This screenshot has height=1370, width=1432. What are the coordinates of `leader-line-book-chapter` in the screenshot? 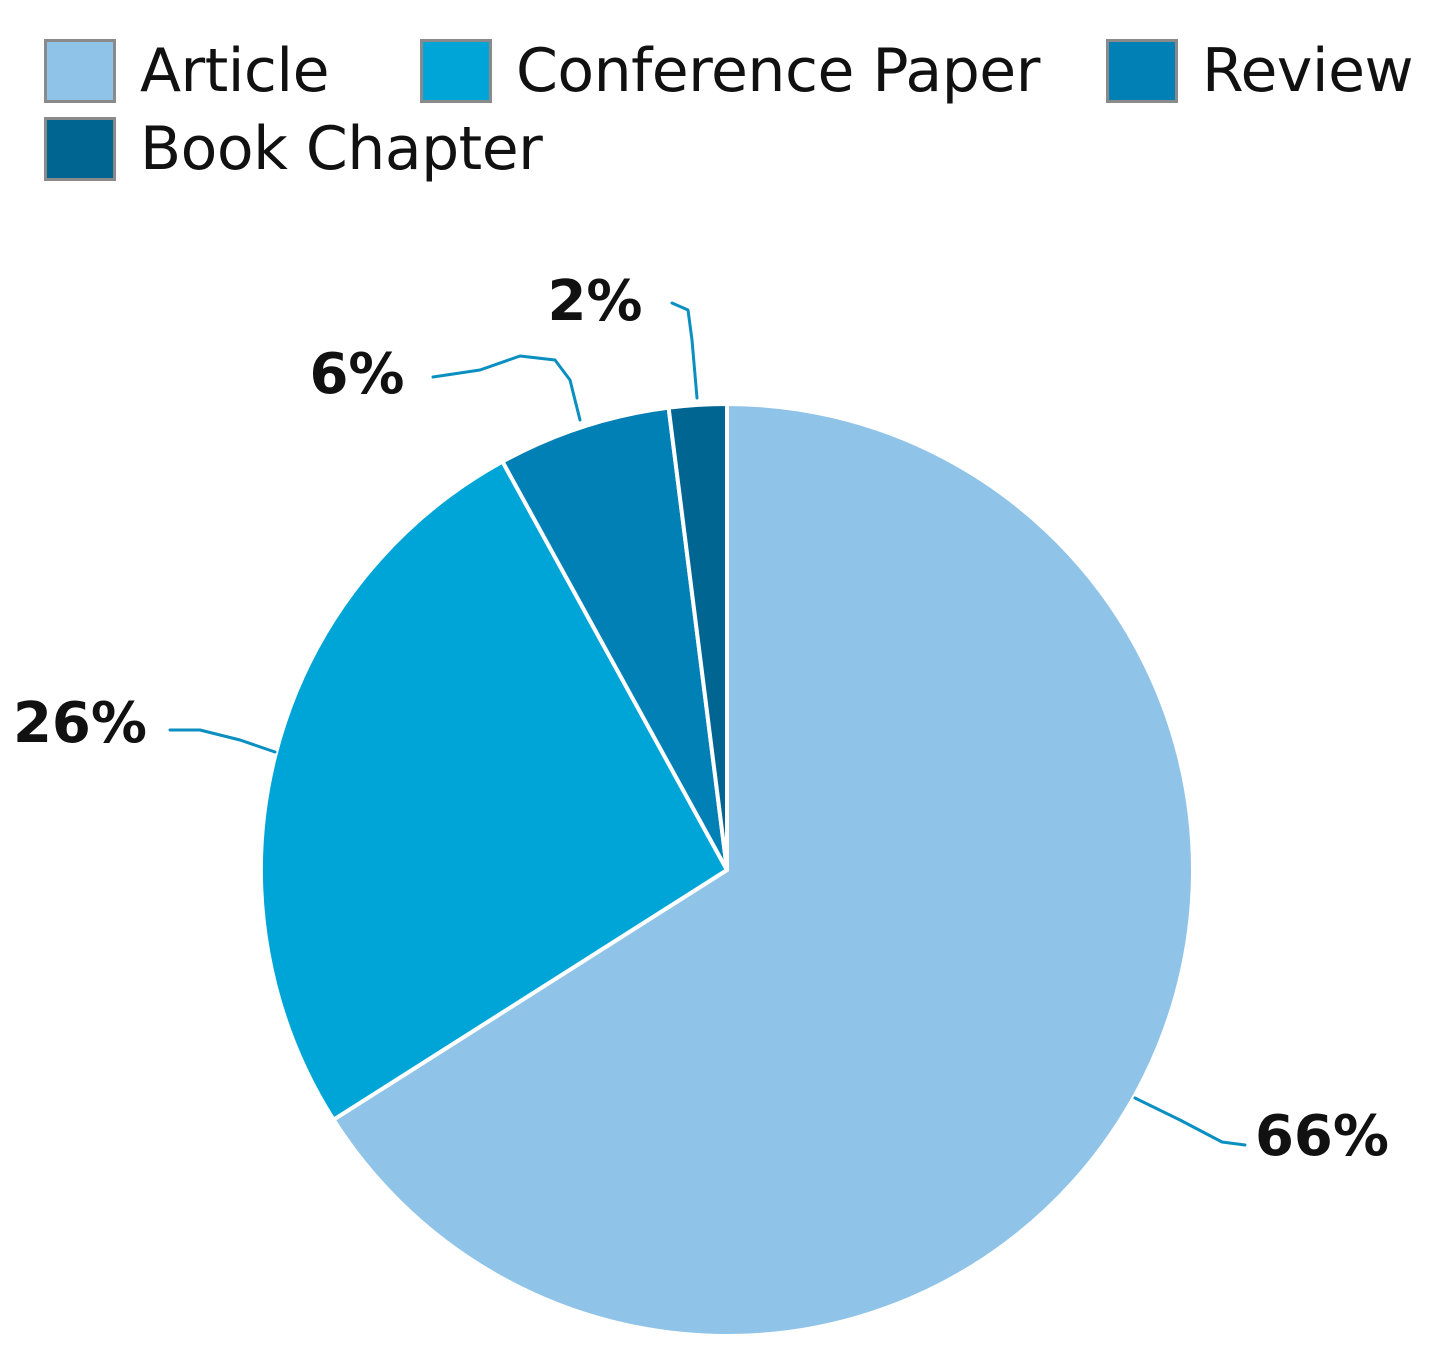 It's located at (684, 350).